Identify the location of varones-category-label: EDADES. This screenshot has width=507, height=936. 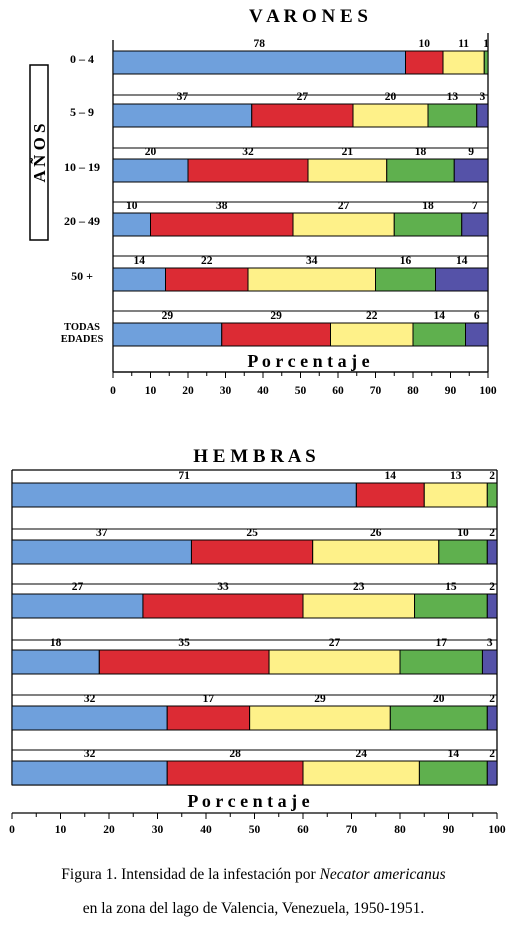
(82, 339).